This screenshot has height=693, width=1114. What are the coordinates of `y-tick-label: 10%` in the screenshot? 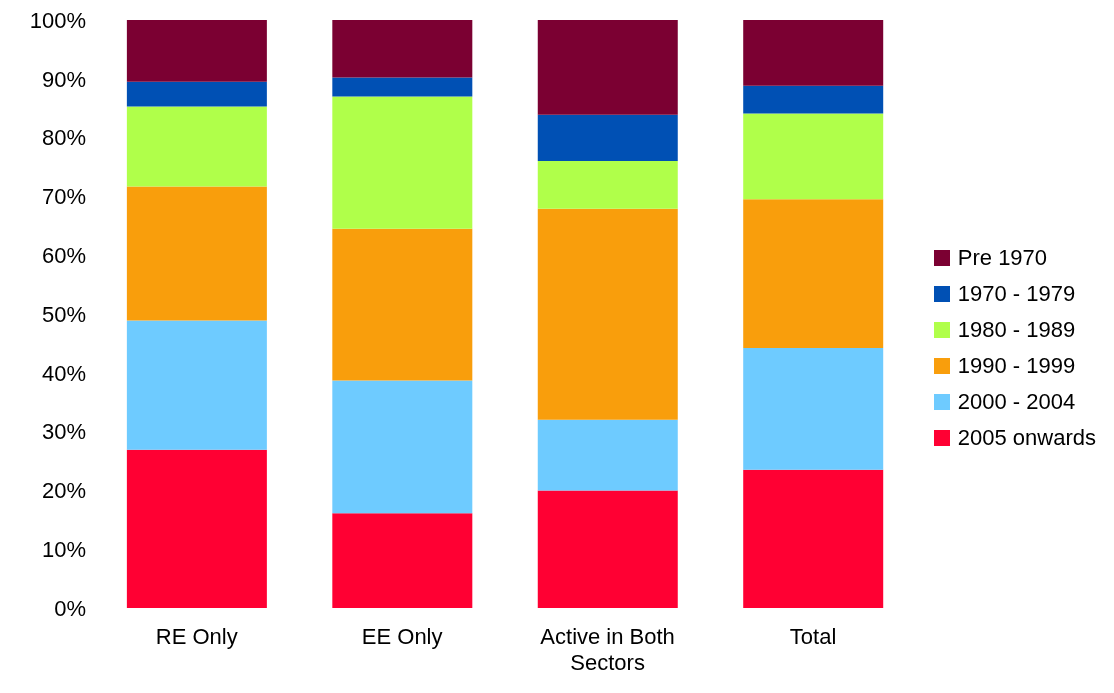 It's located at (63, 550).